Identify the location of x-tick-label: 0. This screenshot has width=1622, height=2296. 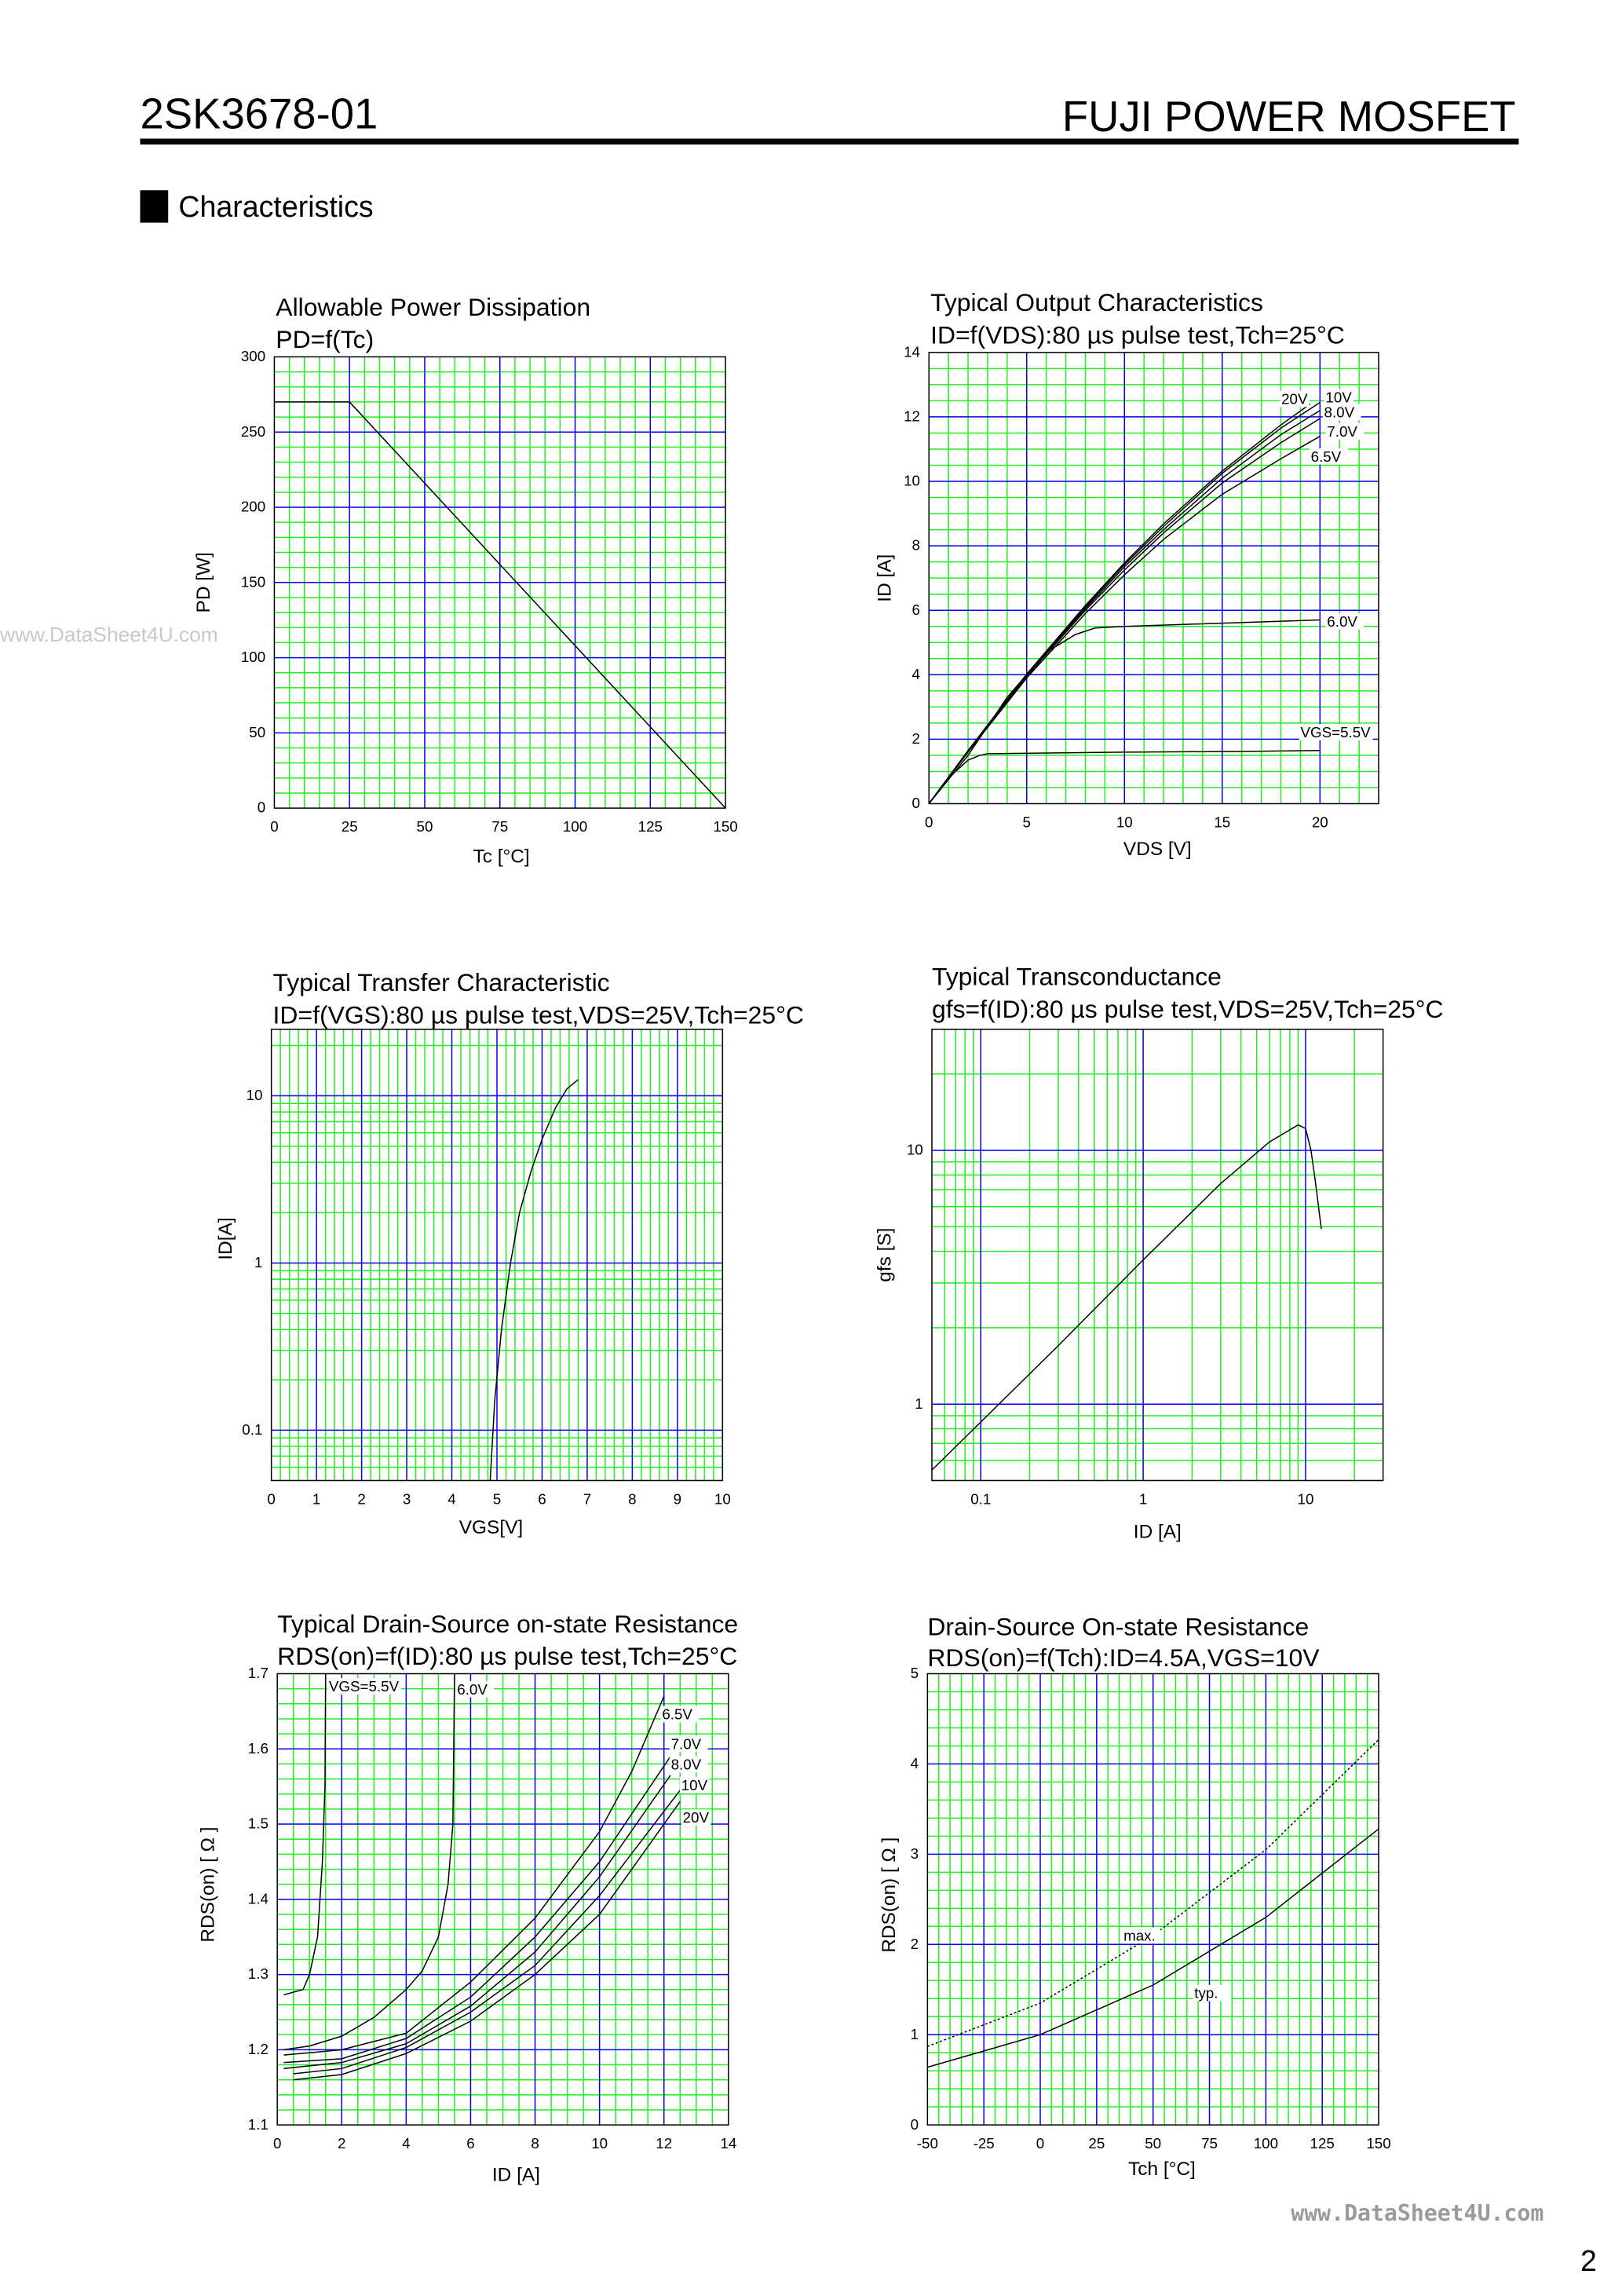
(274, 826).